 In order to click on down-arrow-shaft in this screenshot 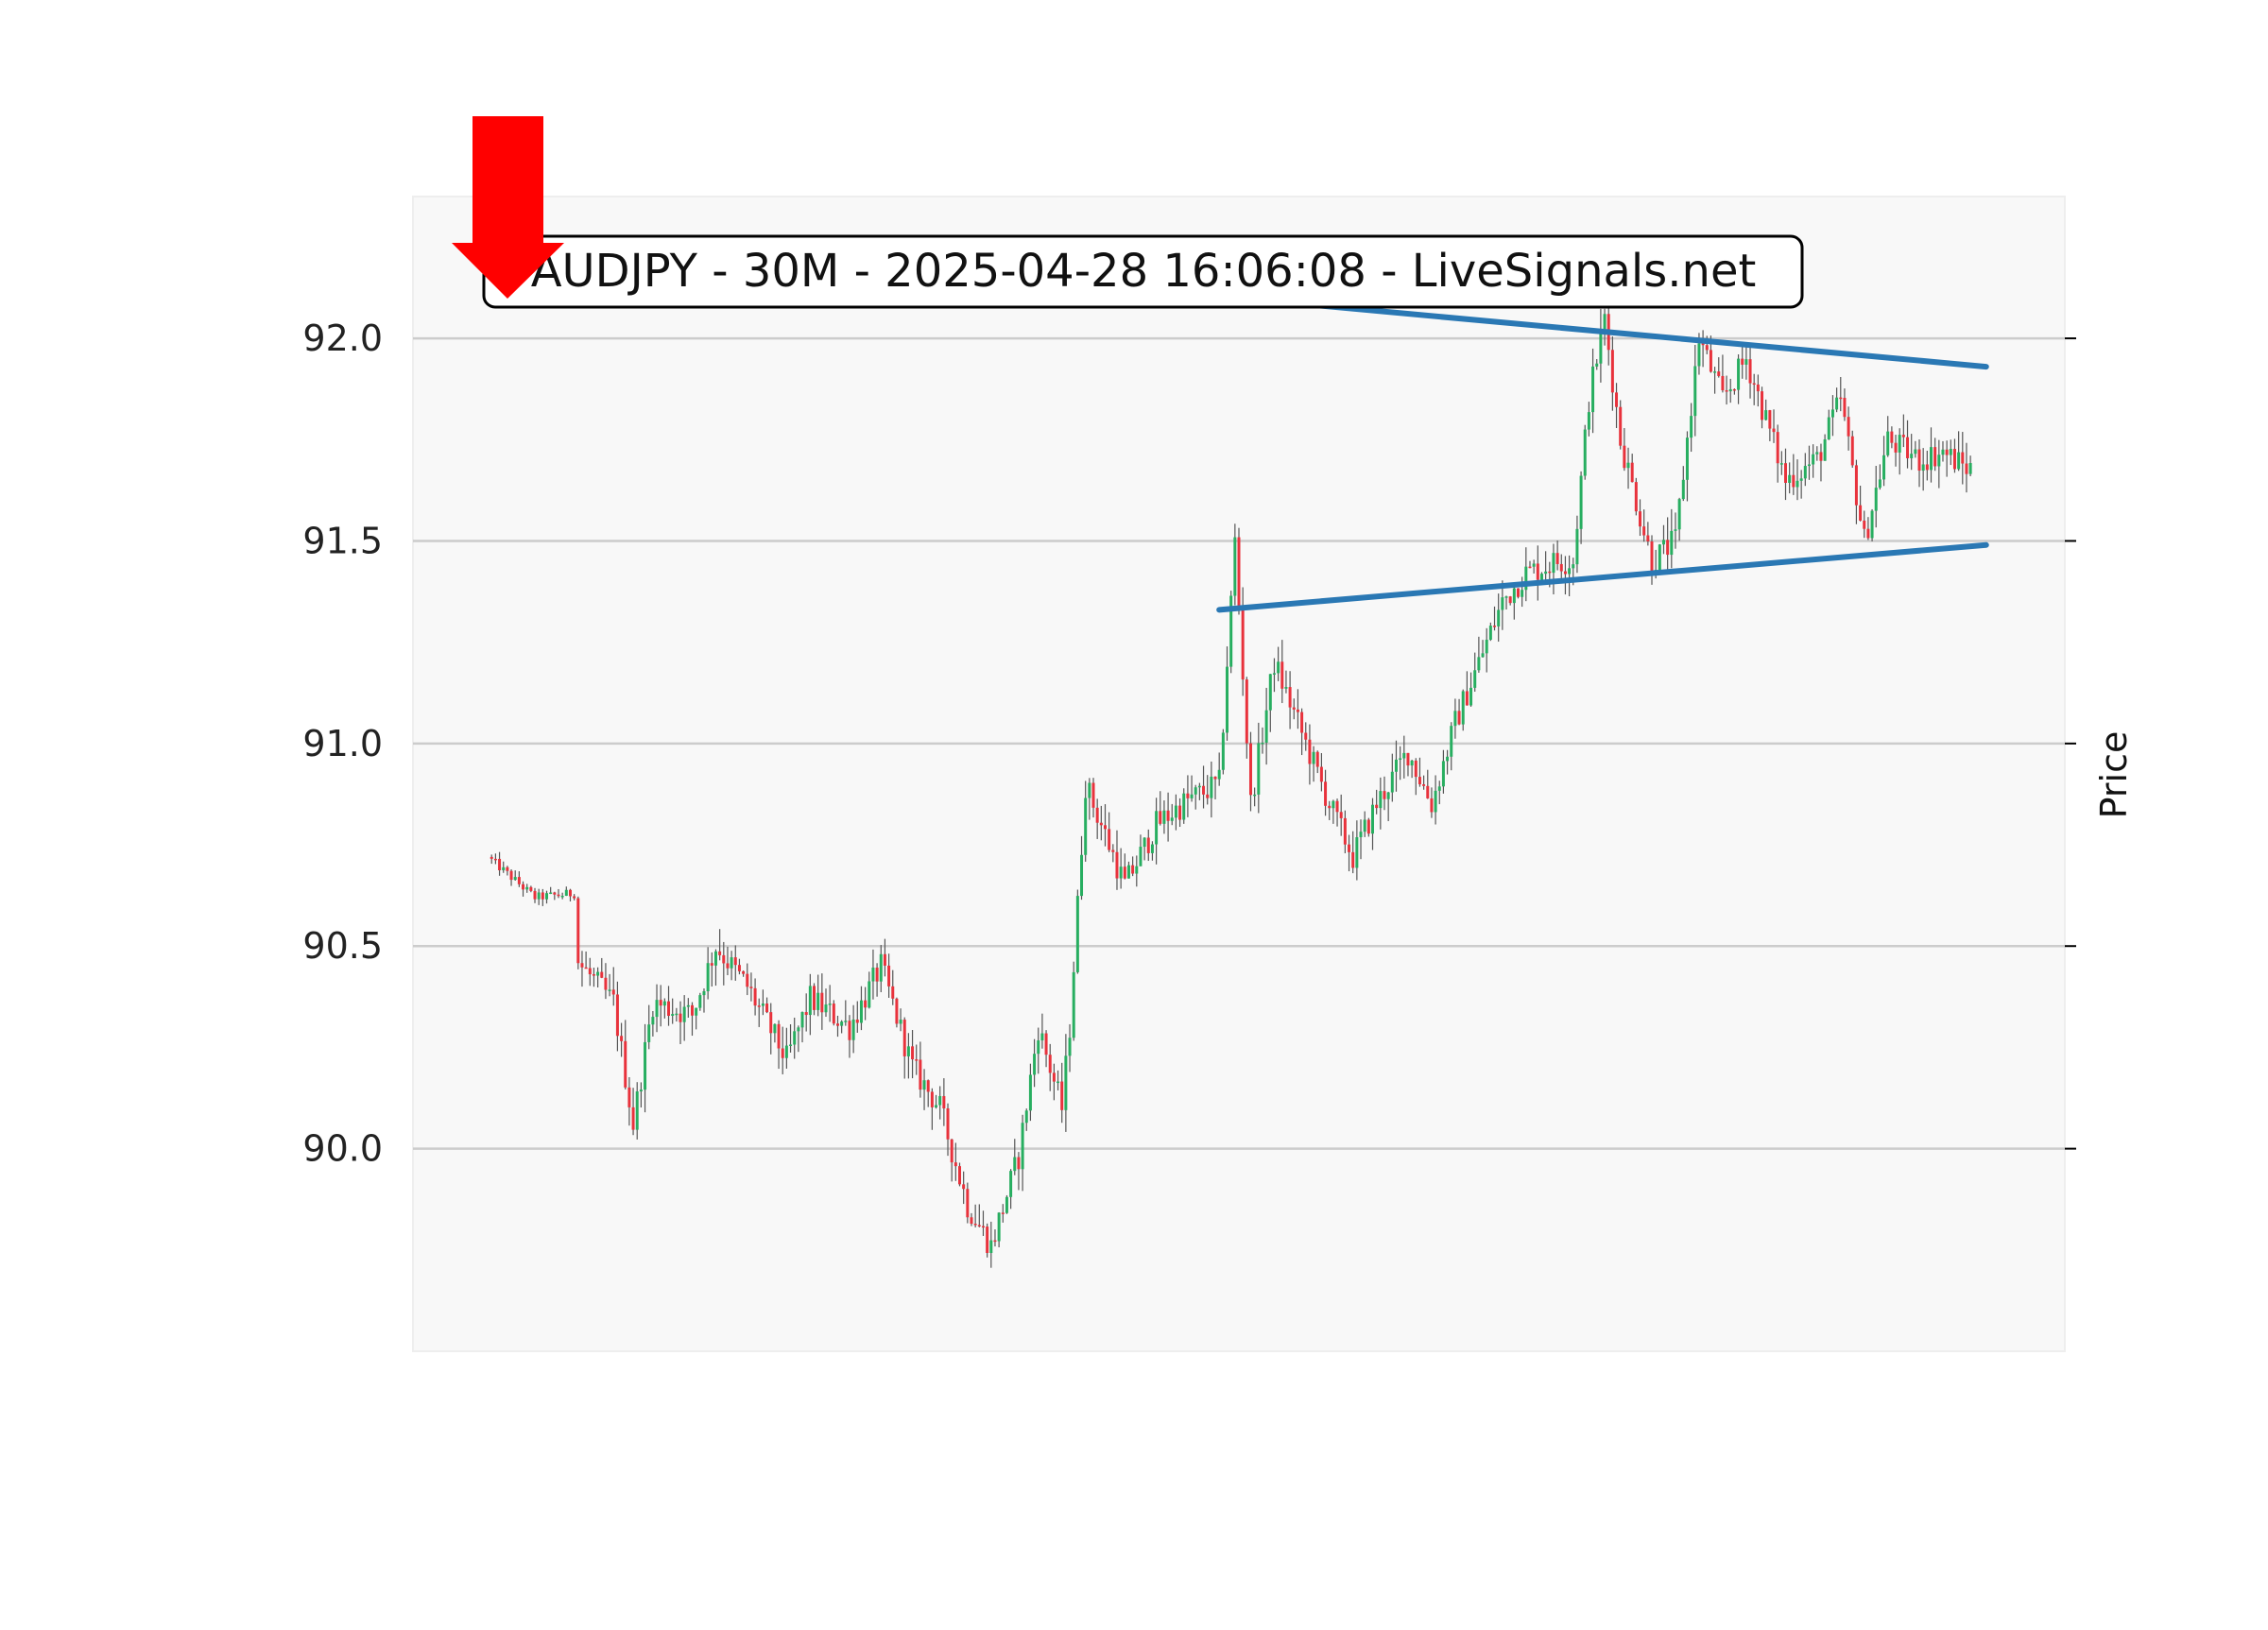, I will do `click(507, 180)`.